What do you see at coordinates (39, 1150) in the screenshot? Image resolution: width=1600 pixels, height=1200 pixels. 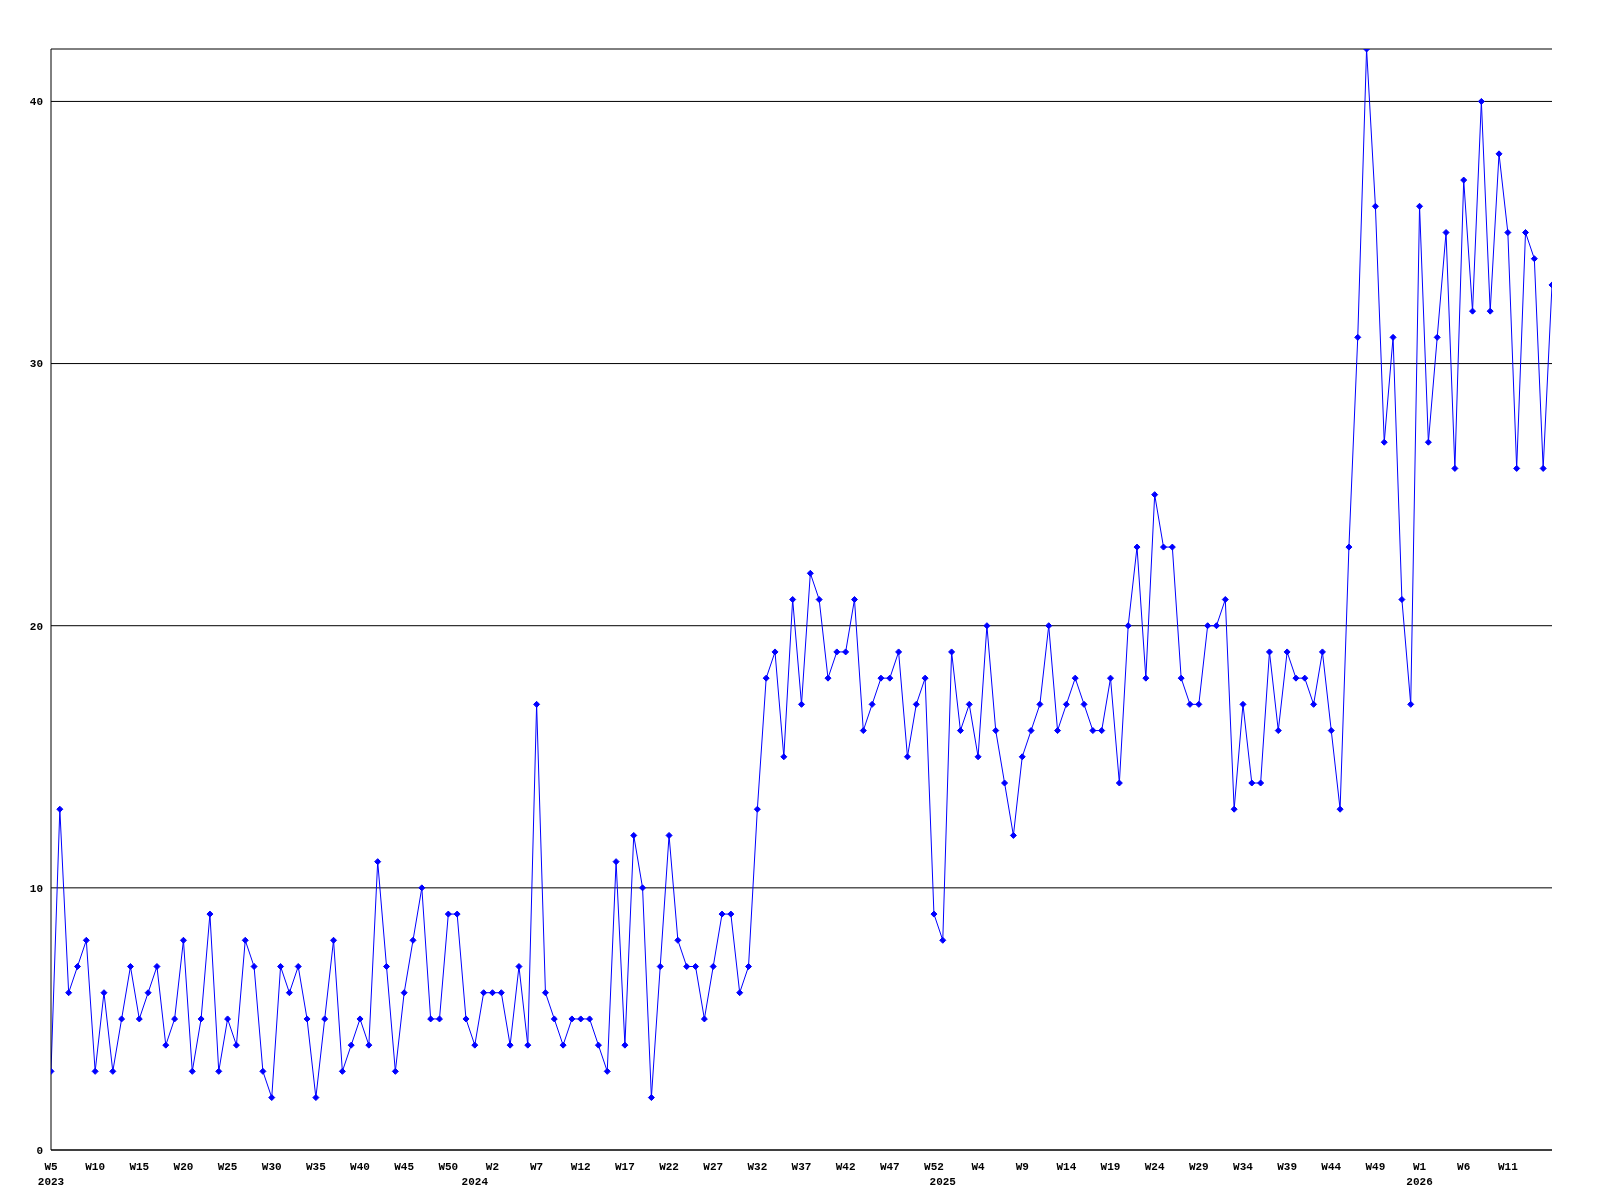 I see `y-tick-label: 0` at bounding box center [39, 1150].